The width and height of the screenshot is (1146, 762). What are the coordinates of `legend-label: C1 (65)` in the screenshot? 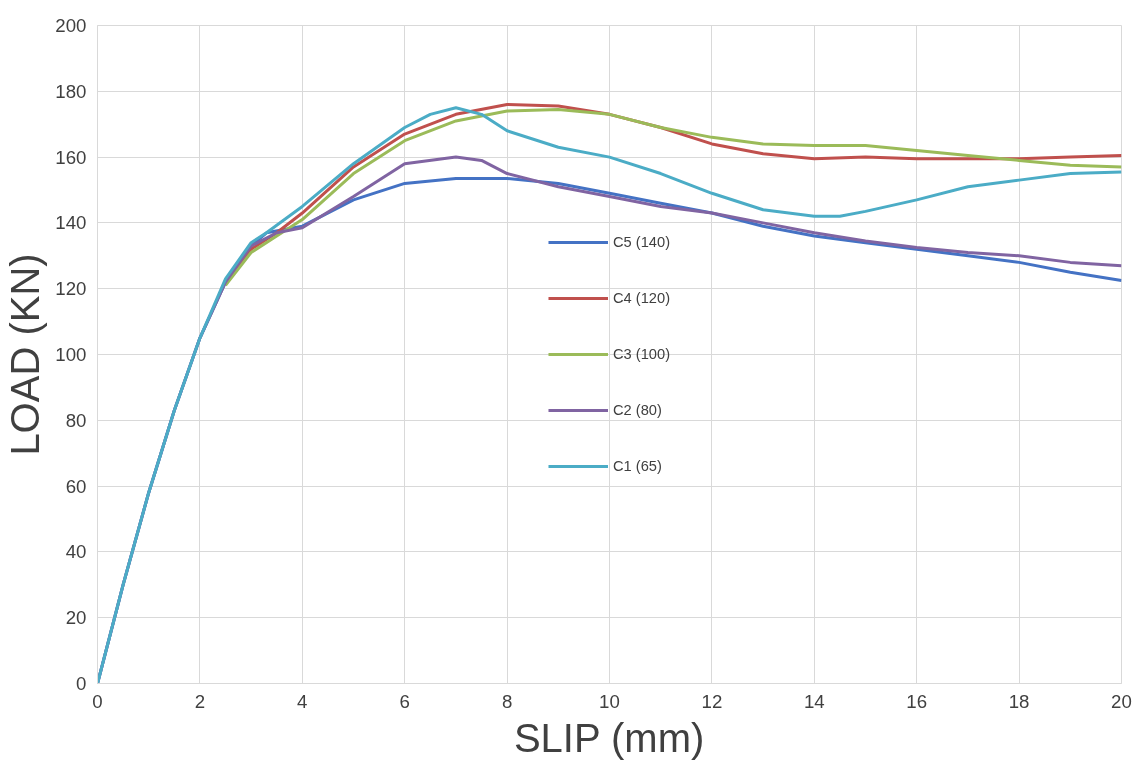 It's located at (637, 466).